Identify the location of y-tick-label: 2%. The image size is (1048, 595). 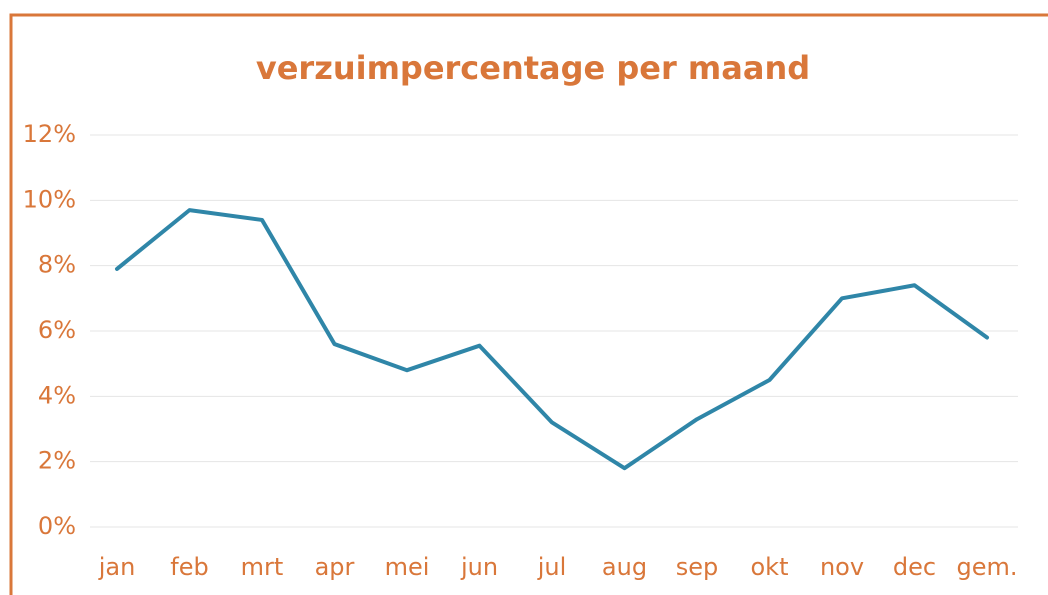
(57, 461).